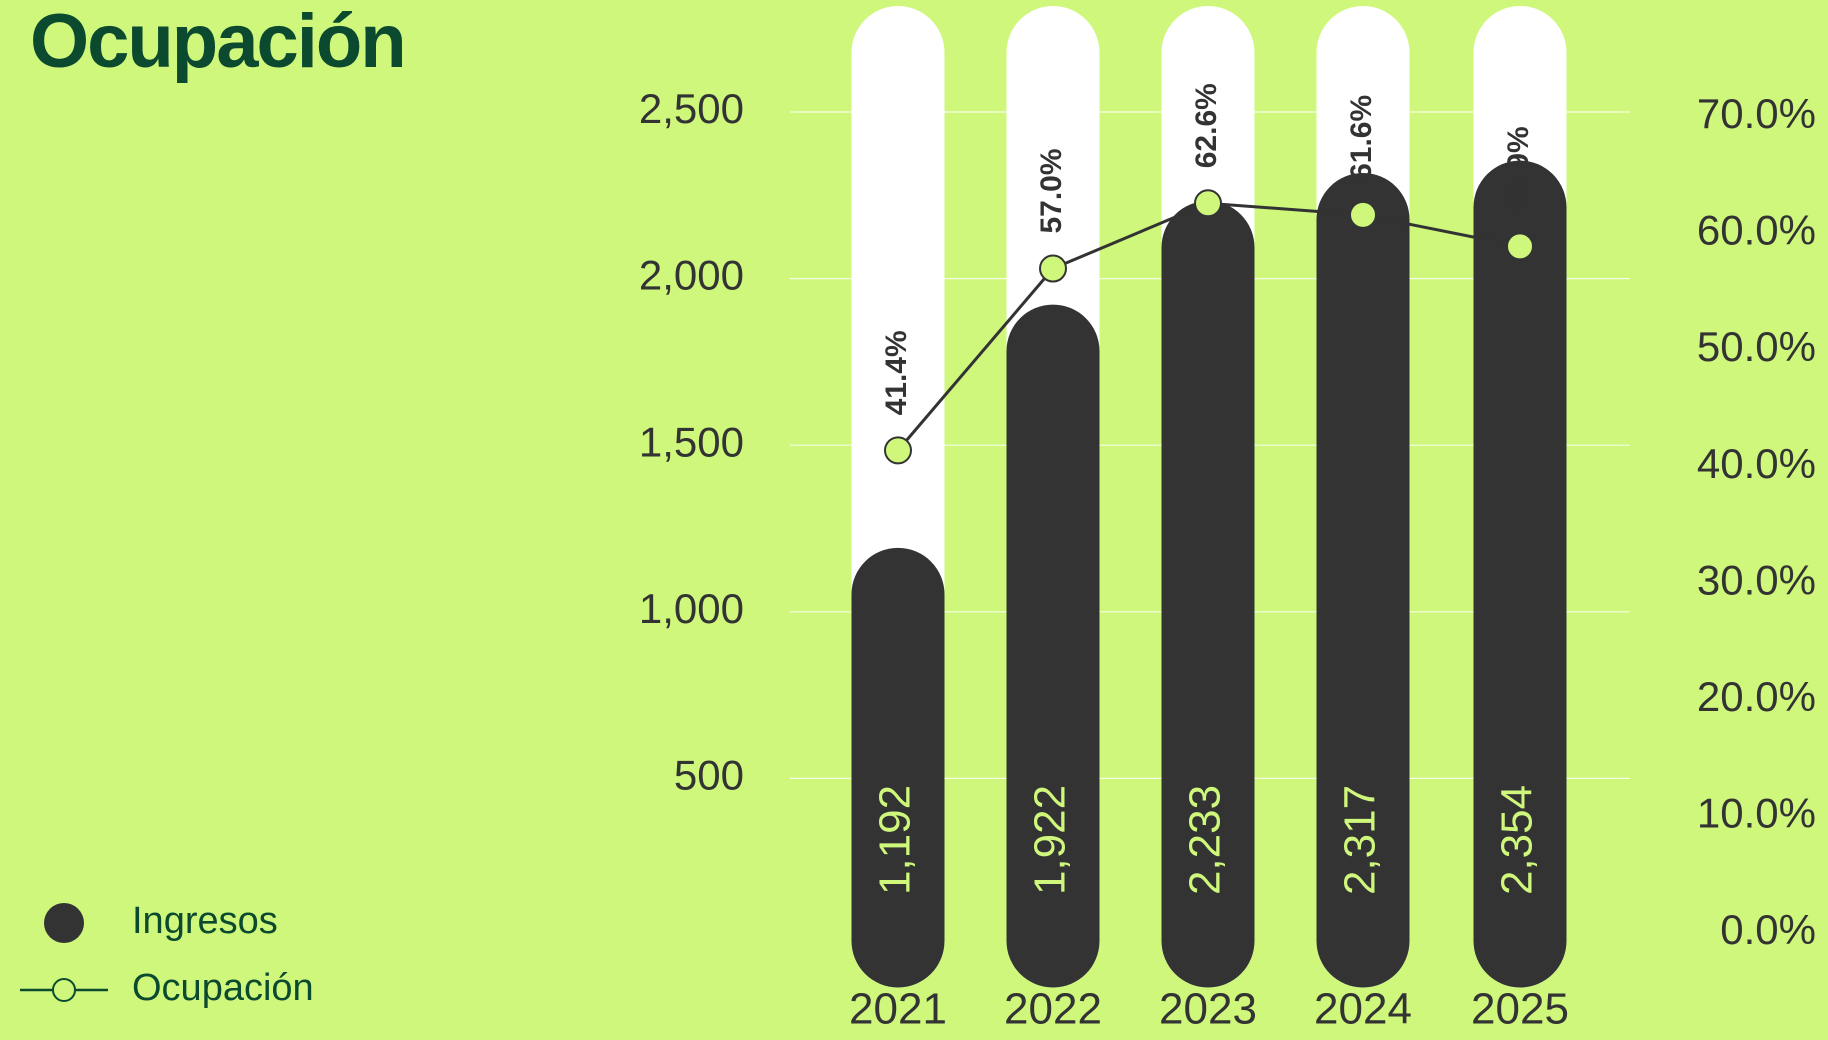  I want to click on bar-value-label: 1,922, so click(1050, 840).